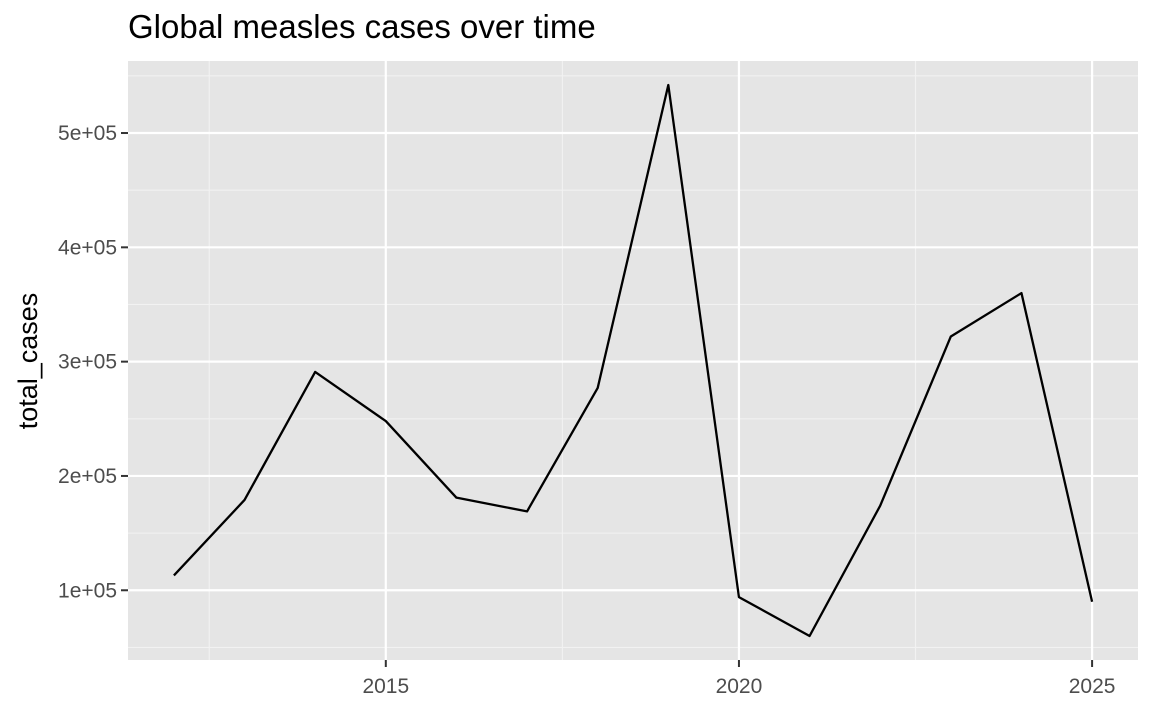 This screenshot has height=711, width=1152. What do you see at coordinates (87, 476) in the screenshot?
I see `y-tick-label: 2e+05` at bounding box center [87, 476].